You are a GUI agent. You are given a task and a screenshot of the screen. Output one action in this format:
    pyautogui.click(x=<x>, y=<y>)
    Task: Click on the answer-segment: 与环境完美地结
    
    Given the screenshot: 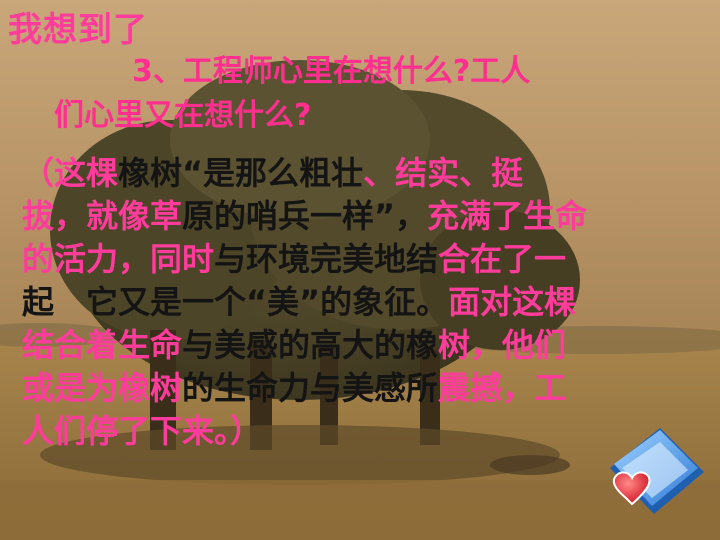 What is the action you would take?
    pyautogui.click(x=326, y=259)
    